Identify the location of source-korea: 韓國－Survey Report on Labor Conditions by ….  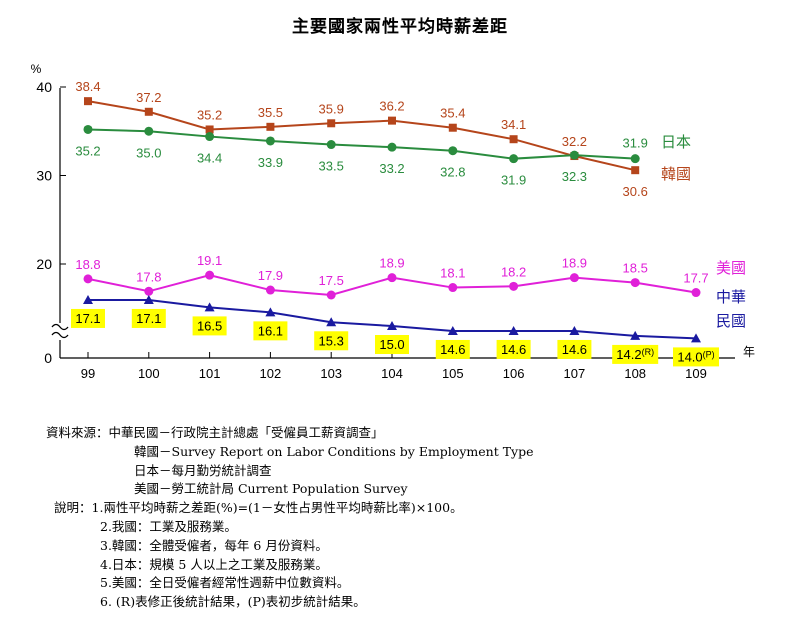
(334, 451).